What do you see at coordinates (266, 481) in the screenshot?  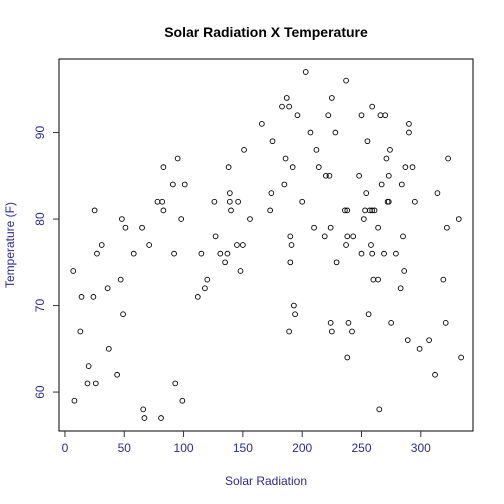 I see `x-axis-label: Solar Radiation` at bounding box center [266, 481].